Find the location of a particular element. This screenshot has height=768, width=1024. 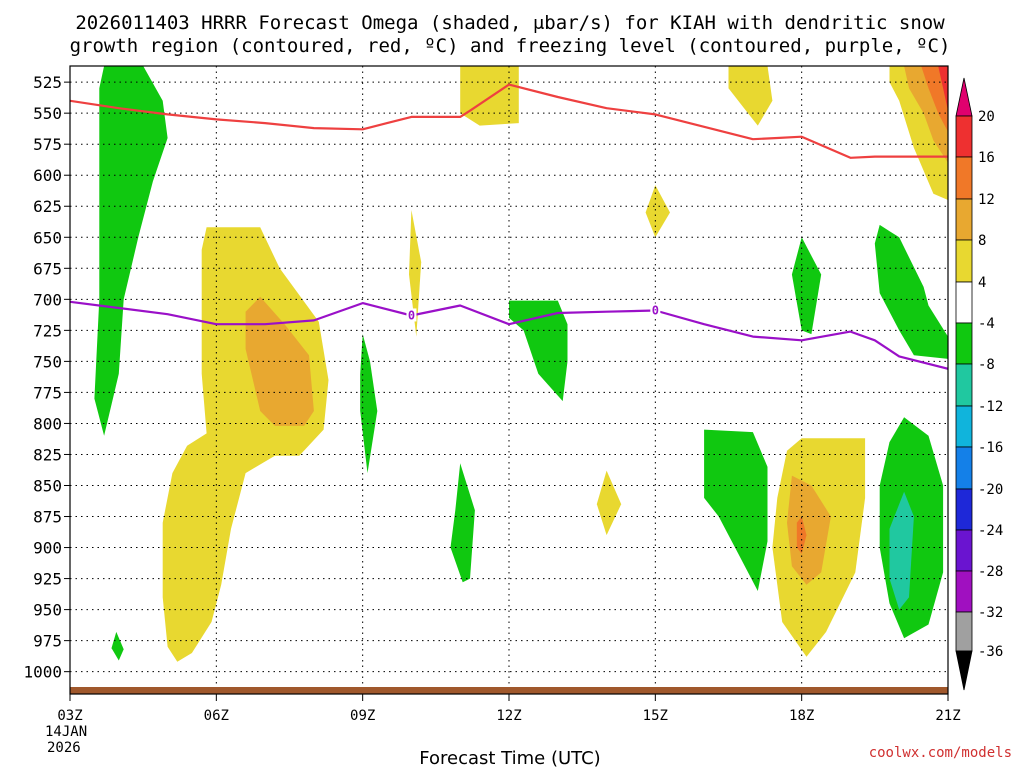

contour-label-1: 0 is located at coordinates (655, 310).